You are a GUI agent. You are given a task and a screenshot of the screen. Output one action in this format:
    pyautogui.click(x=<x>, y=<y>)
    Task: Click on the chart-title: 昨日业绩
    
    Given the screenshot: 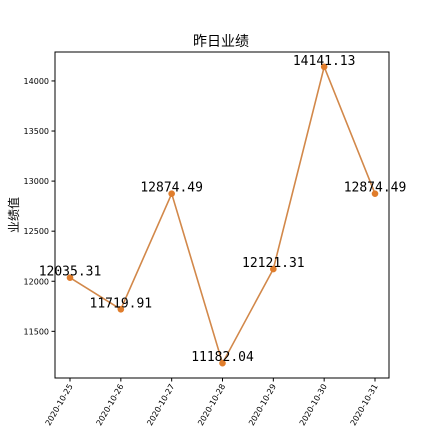 What is the action you would take?
    pyautogui.click(x=221, y=42)
    